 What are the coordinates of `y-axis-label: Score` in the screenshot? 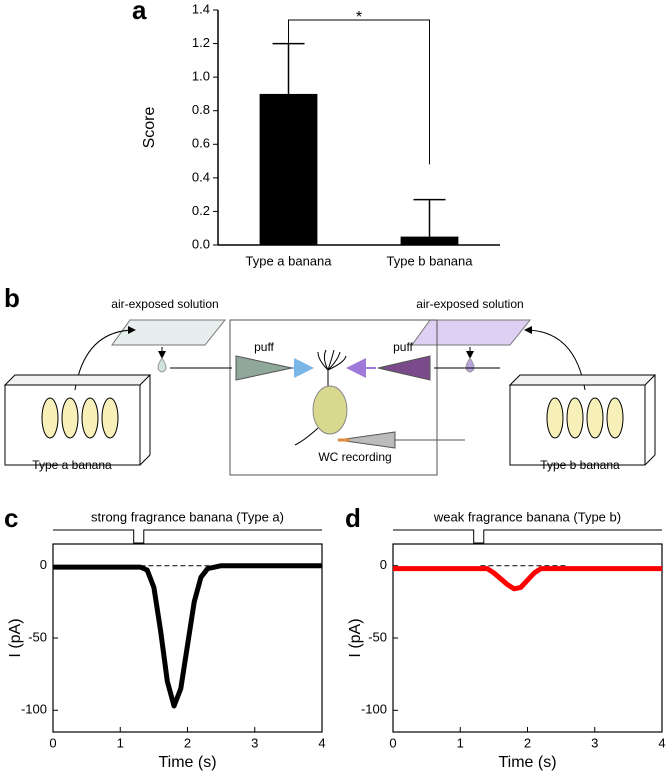 It's located at (149, 128).